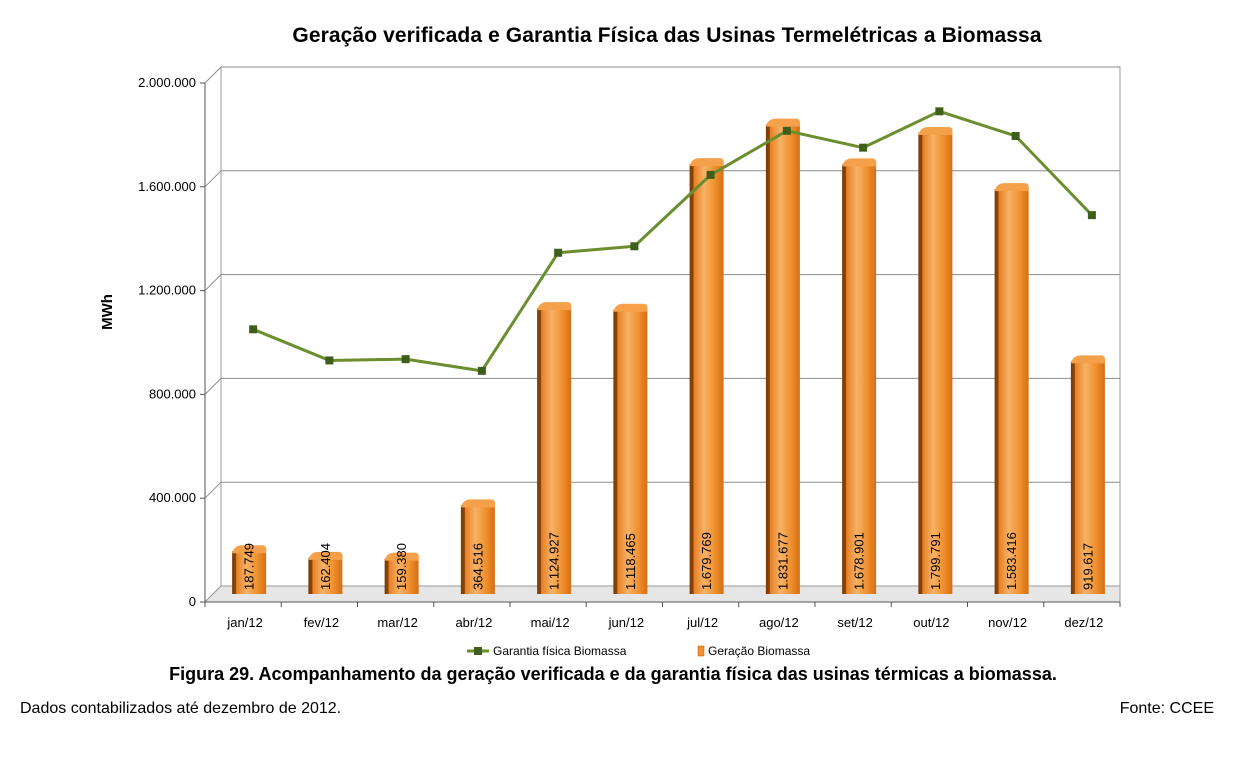  Describe the element at coordinates (630, 561) in the screenshot. I see `bar-data-label: 1.118.465` at that location.